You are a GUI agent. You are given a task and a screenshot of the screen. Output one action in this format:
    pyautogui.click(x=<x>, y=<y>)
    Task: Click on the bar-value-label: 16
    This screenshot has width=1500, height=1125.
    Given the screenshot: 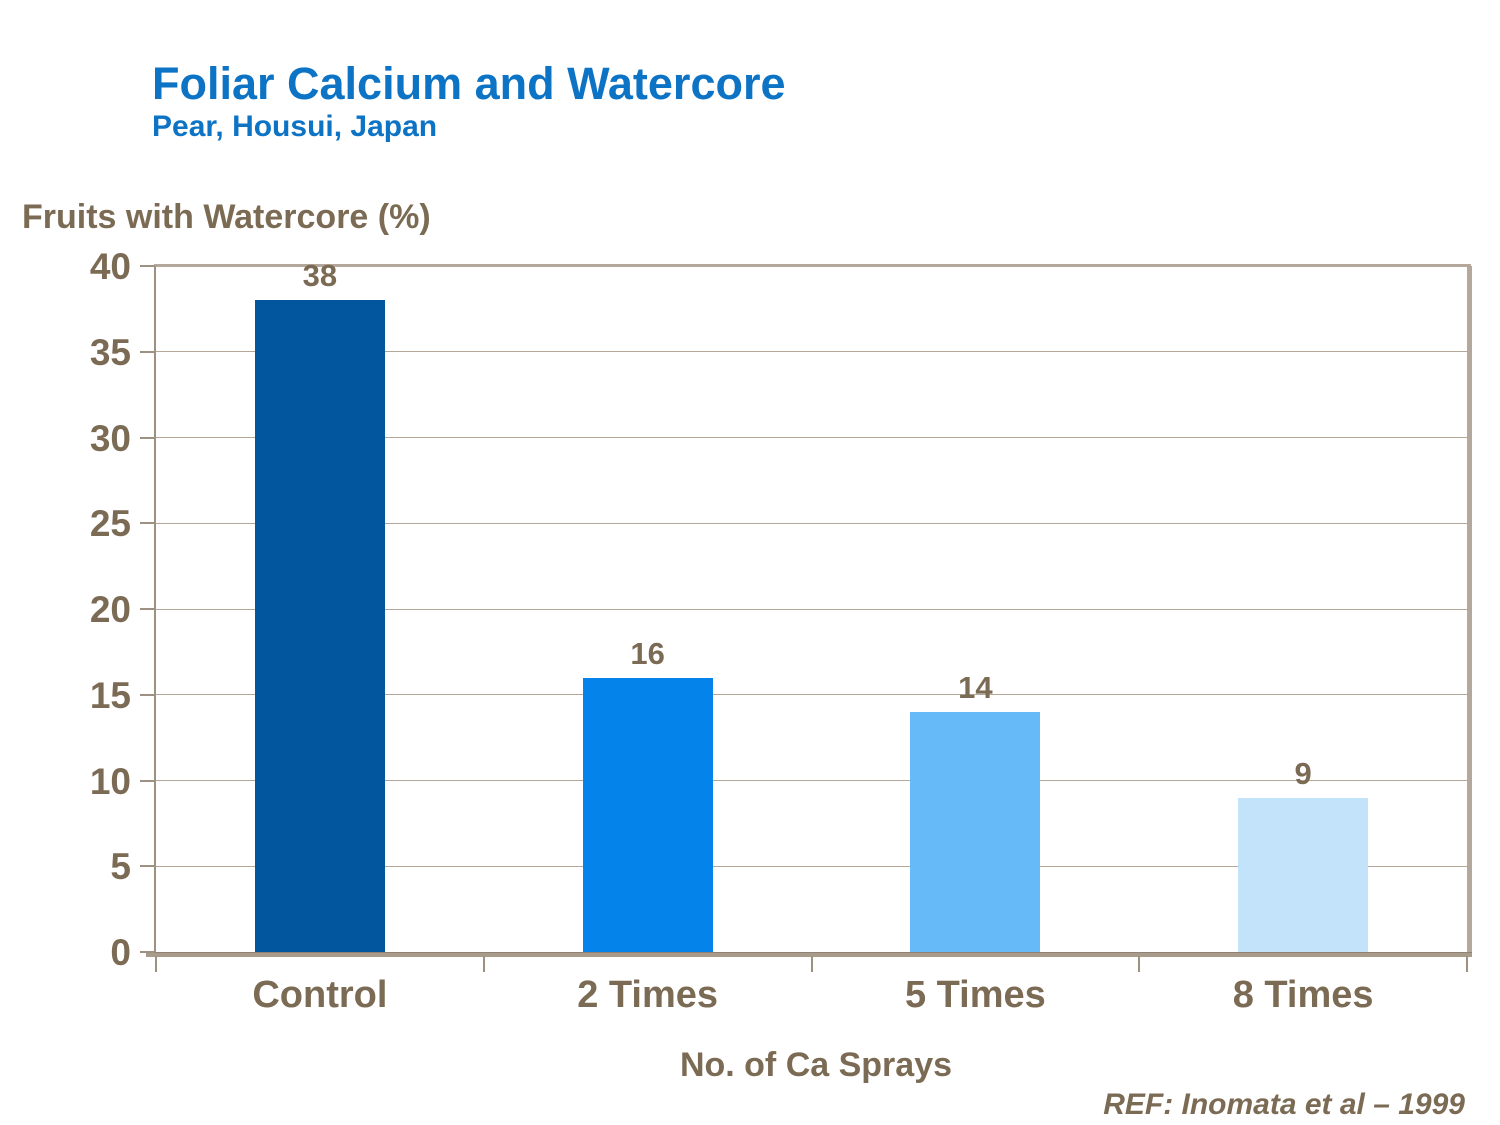 What is the action you would take?
    pyautogui.click(x=647, y=653)
    